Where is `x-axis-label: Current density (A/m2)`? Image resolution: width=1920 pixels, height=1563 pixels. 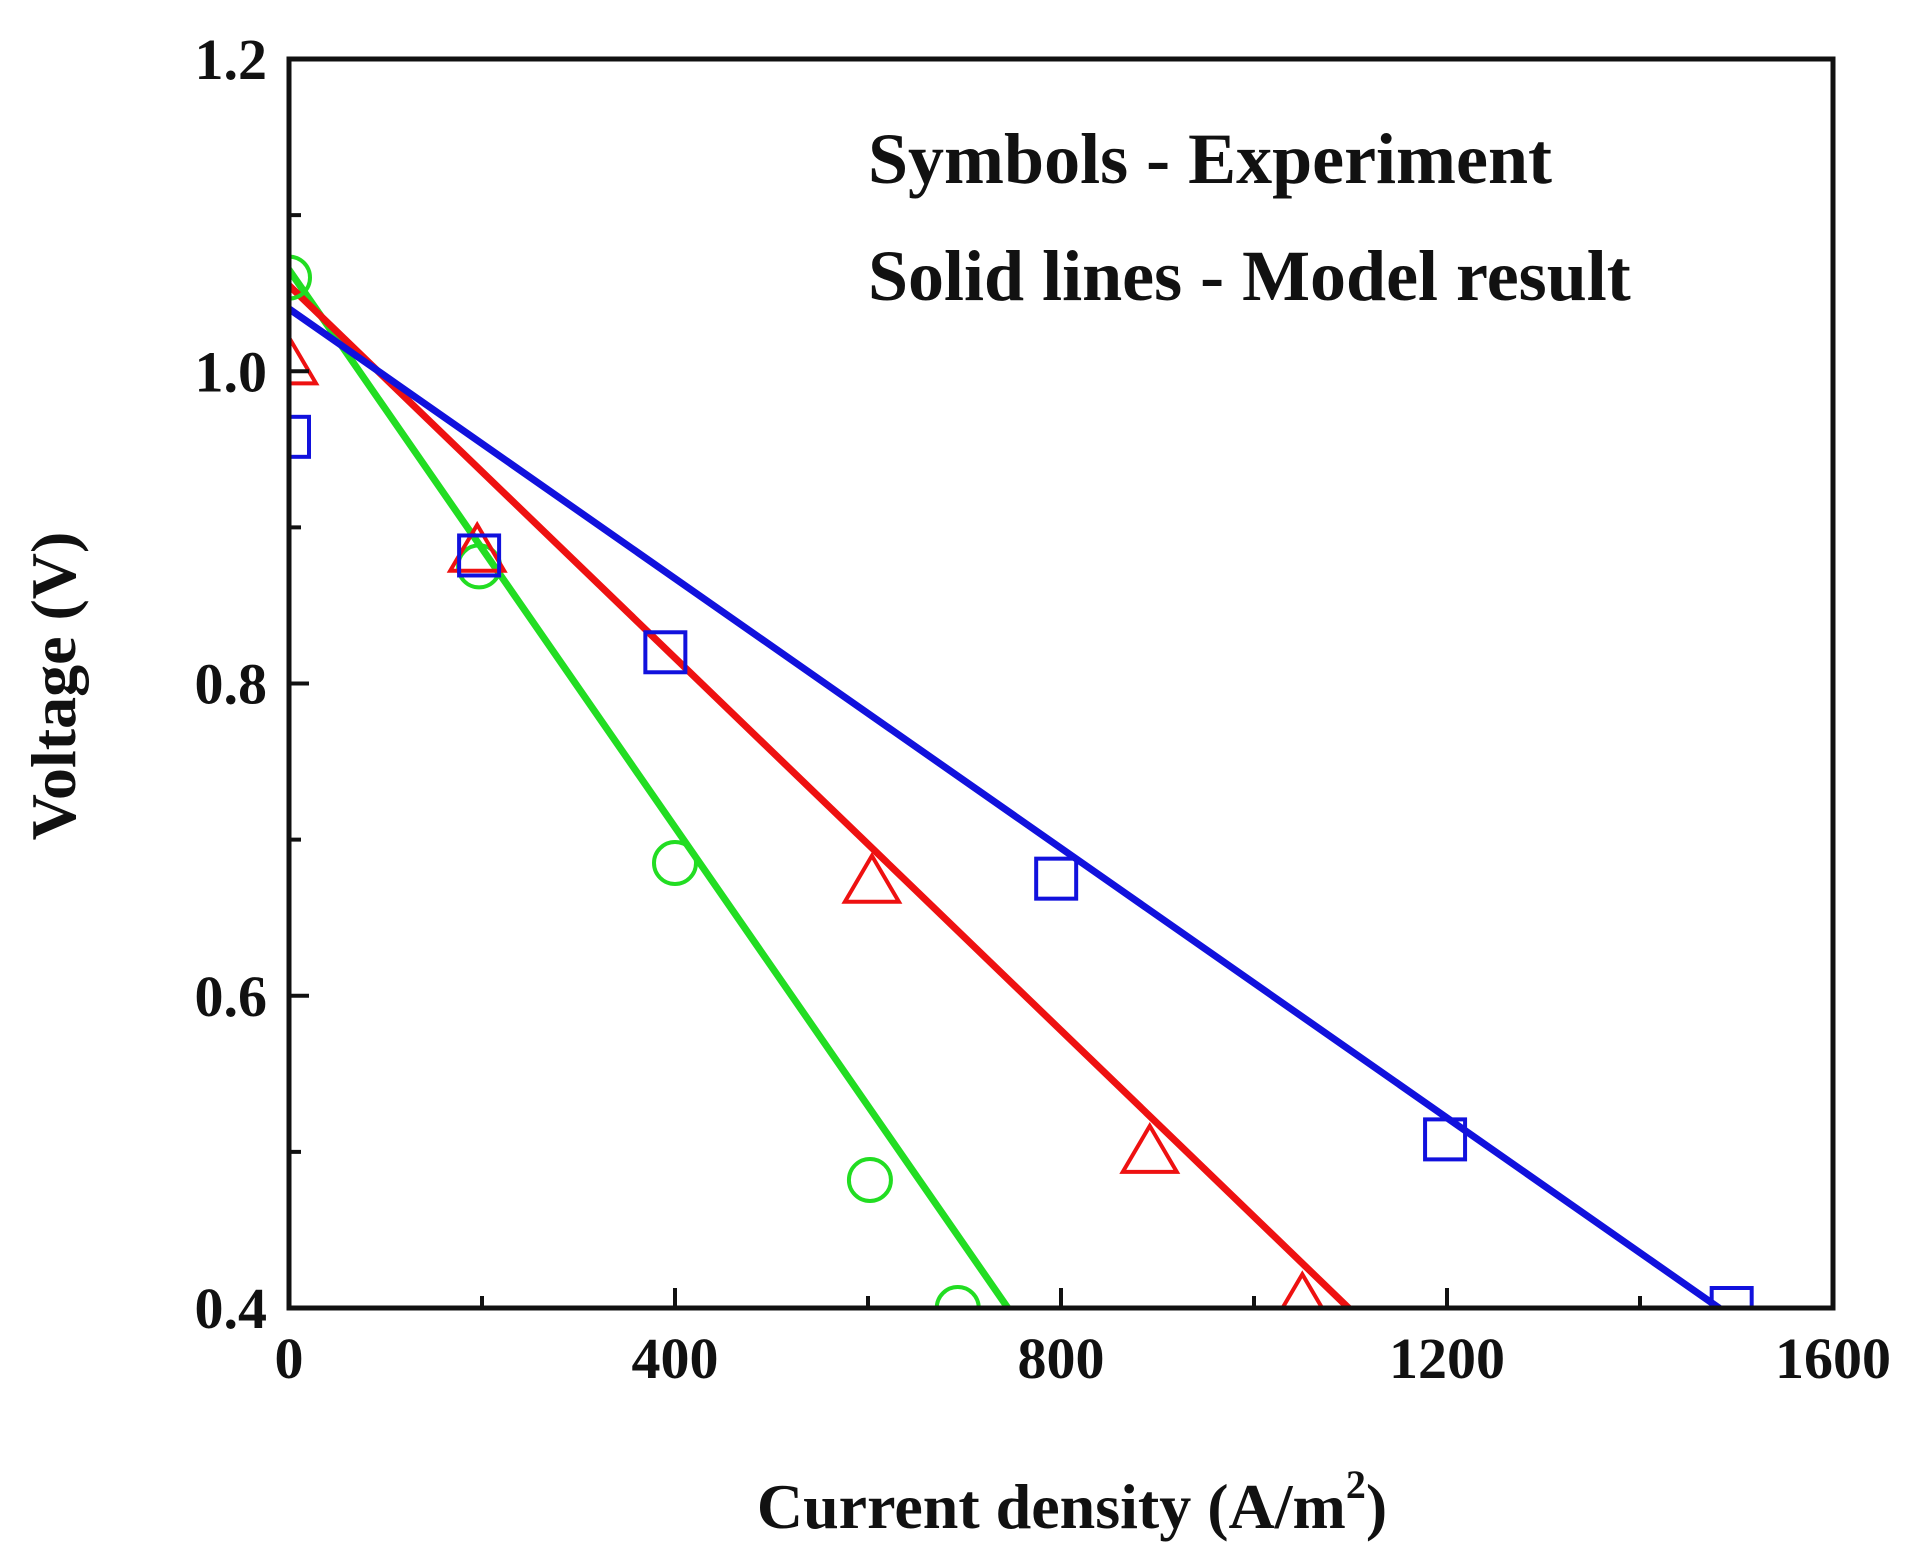 x-axis-label: Current density (A/m2) is located at coordinates (1072, 1502).